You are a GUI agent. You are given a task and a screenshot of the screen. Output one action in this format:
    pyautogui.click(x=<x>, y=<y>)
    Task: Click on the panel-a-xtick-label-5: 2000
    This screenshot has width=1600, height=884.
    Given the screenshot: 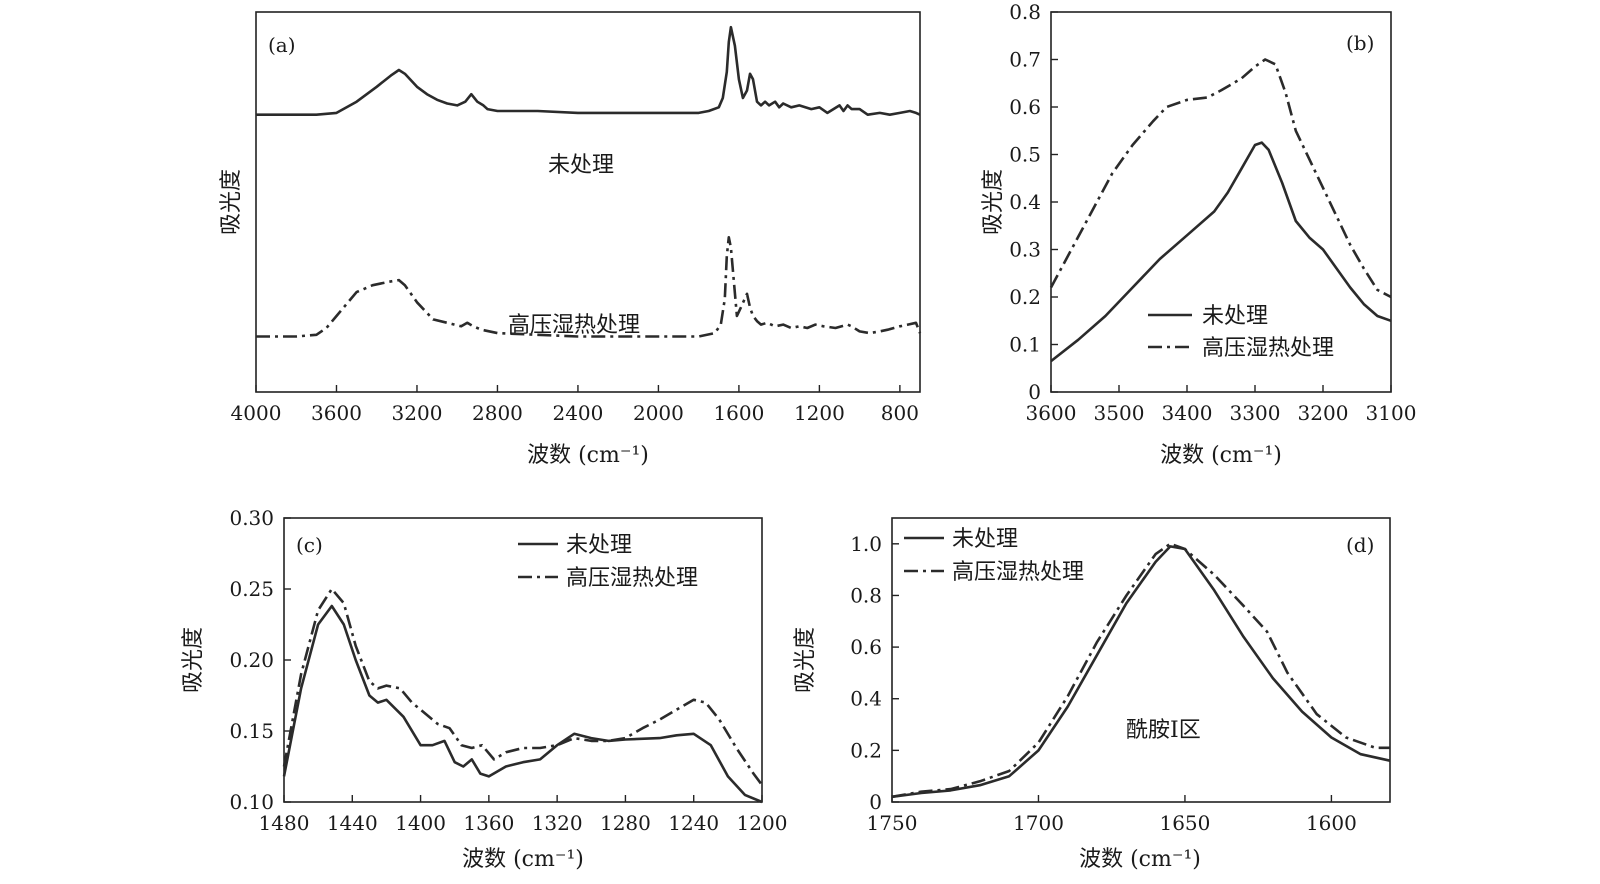 What is the action you would take?
    pyautogui.click(x=658, y=413)
    